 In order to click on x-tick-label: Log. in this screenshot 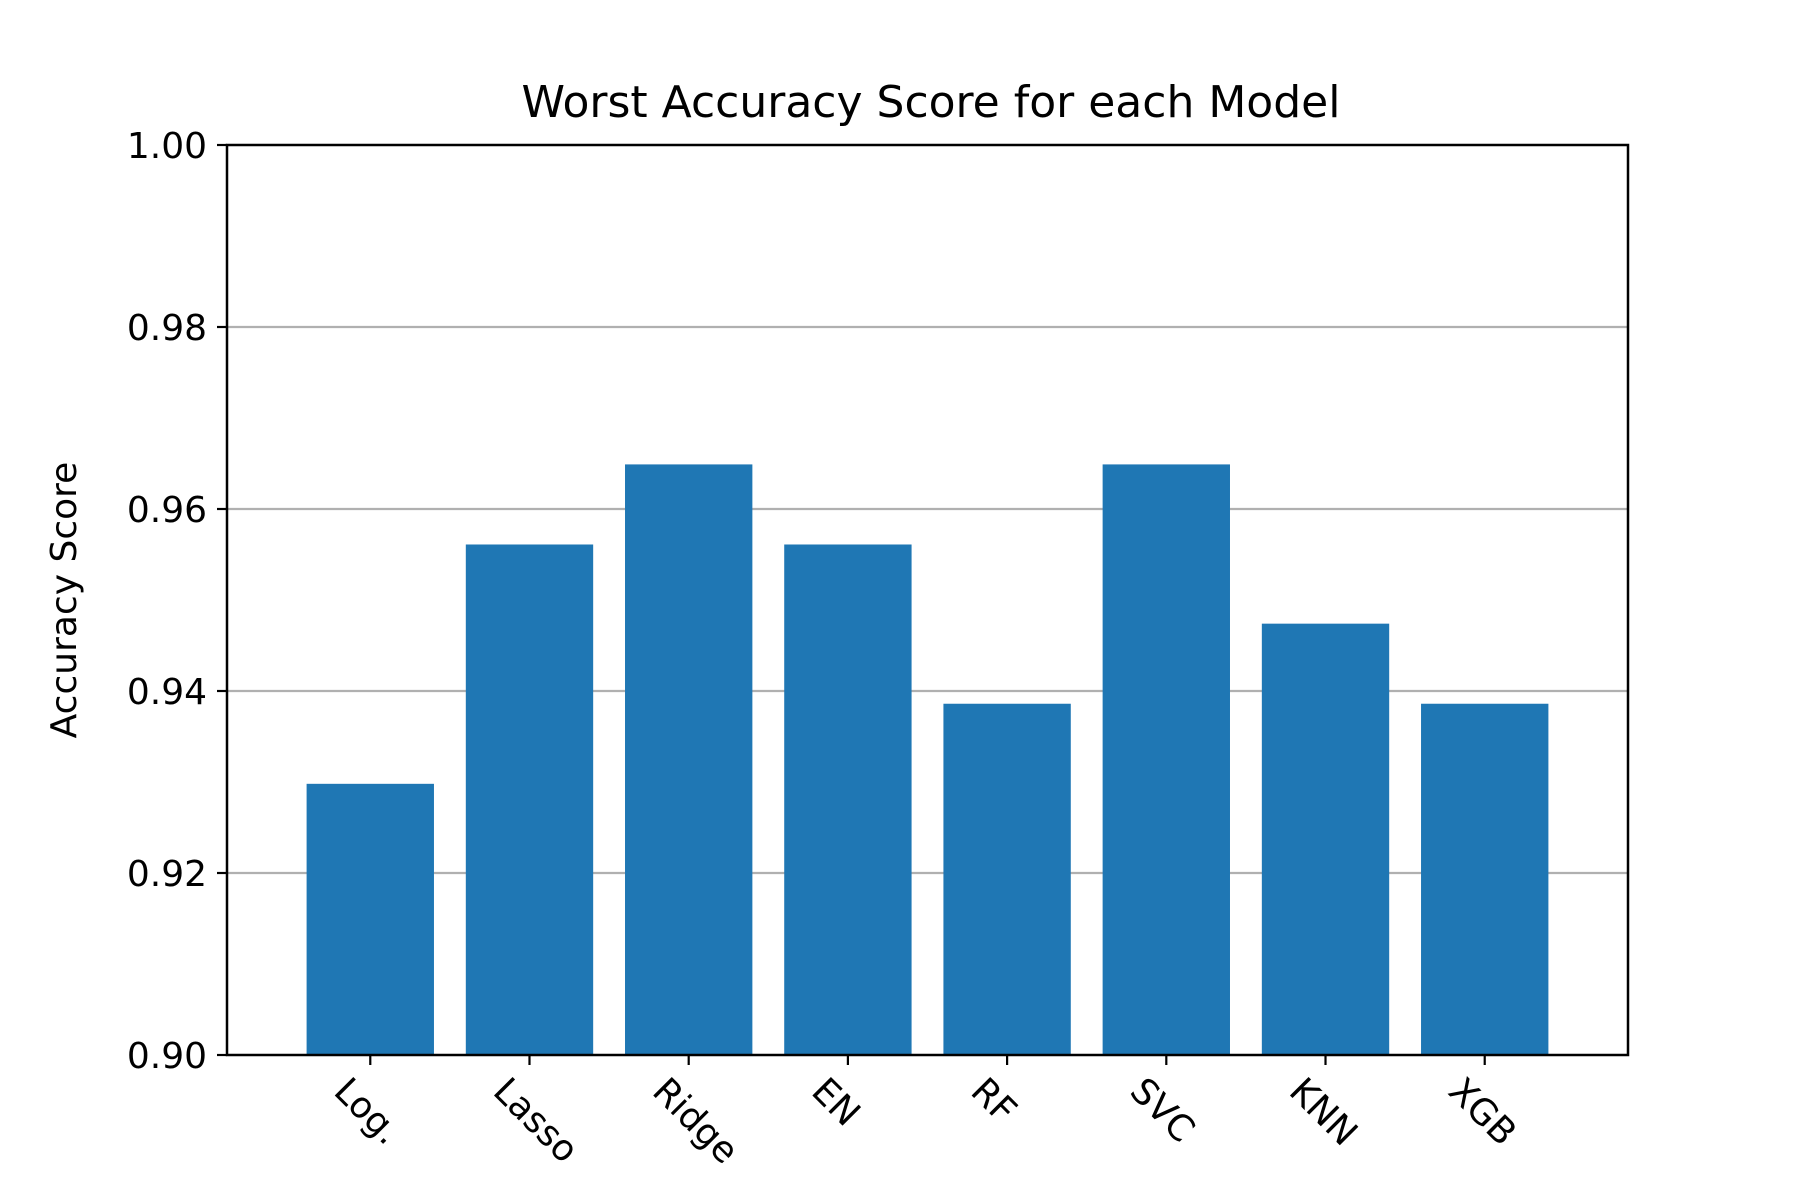, I will do `click(367, 1111)`.